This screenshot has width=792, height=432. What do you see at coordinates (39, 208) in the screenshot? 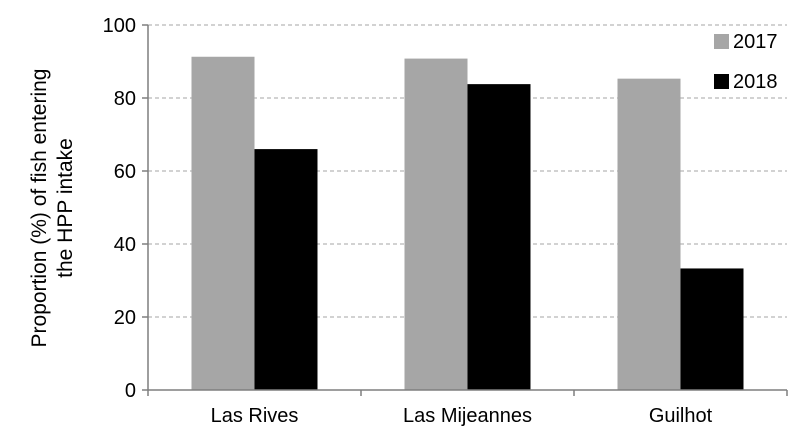
I see `y-axis-title-line-1: Proportion (%) of fish entering` at bounding box center [39, 208].